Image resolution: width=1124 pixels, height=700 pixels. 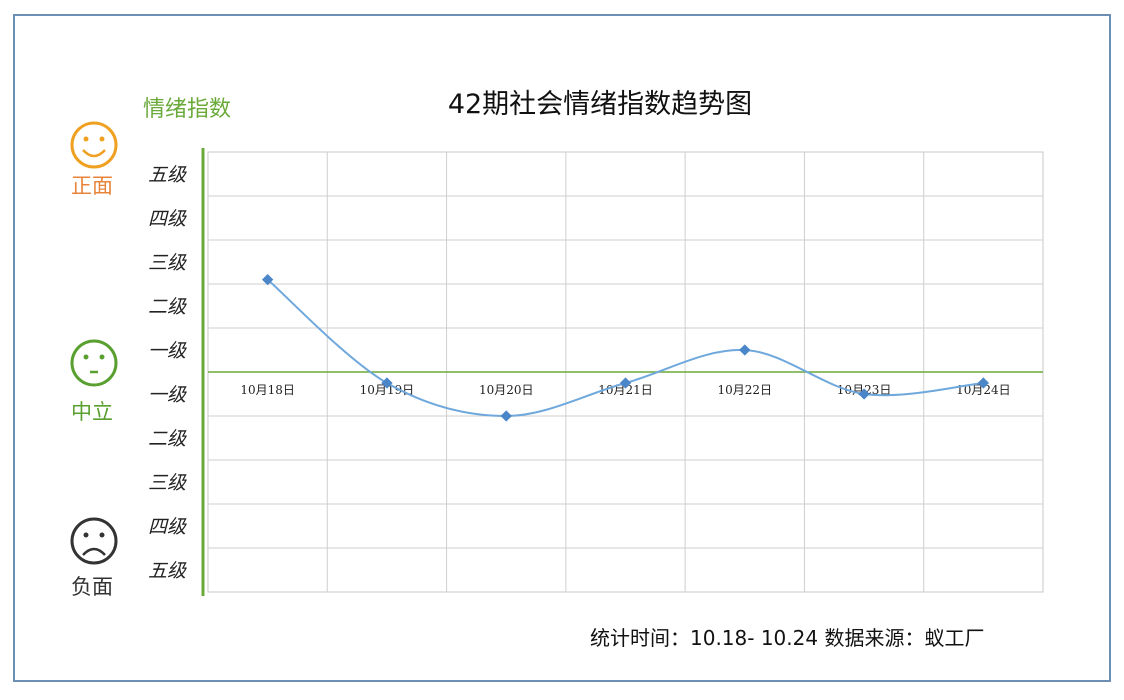 What do you see at coordinates (94, 363) in the screenshot?
I see `neutral-face-icon` at bounding box center [94, 363].